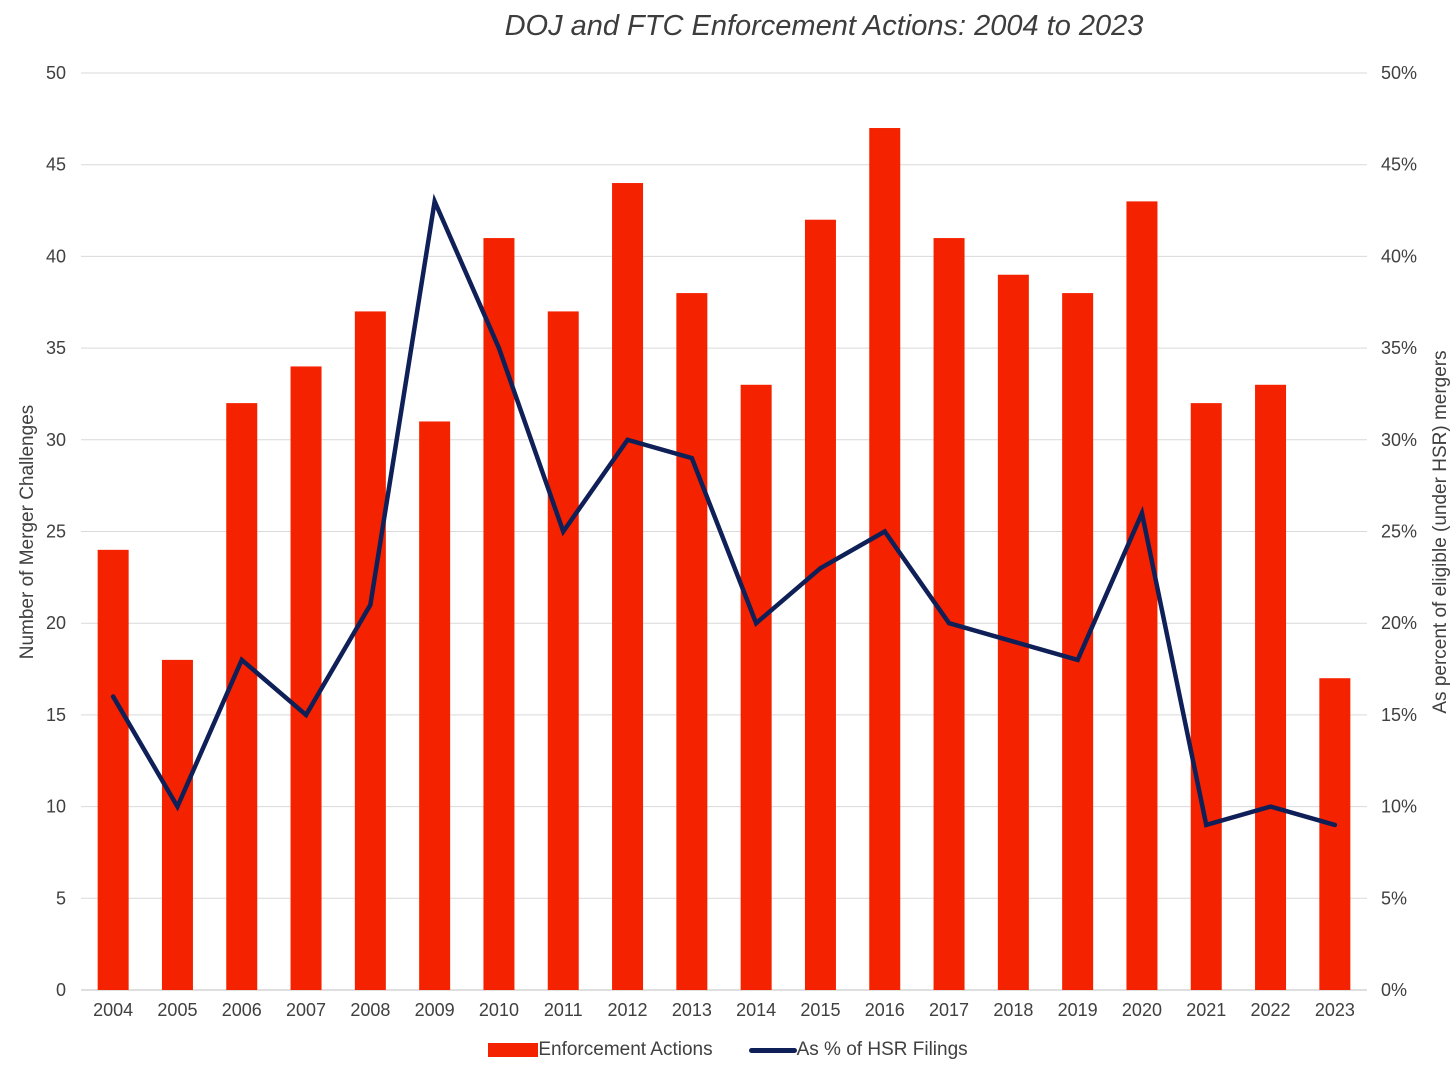  Describe the element at coordinates (1206, 1010) in the screenshot. I see `x-tick: 2021` at that location.